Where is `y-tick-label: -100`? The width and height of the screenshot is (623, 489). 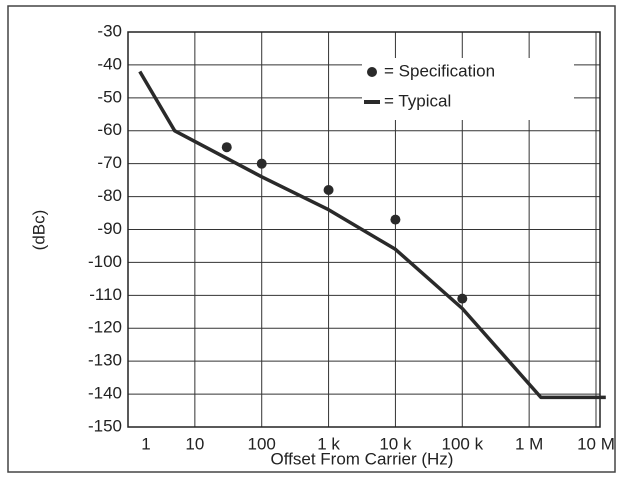 y-tick-label: -100 is located at coordinates (105, 261).